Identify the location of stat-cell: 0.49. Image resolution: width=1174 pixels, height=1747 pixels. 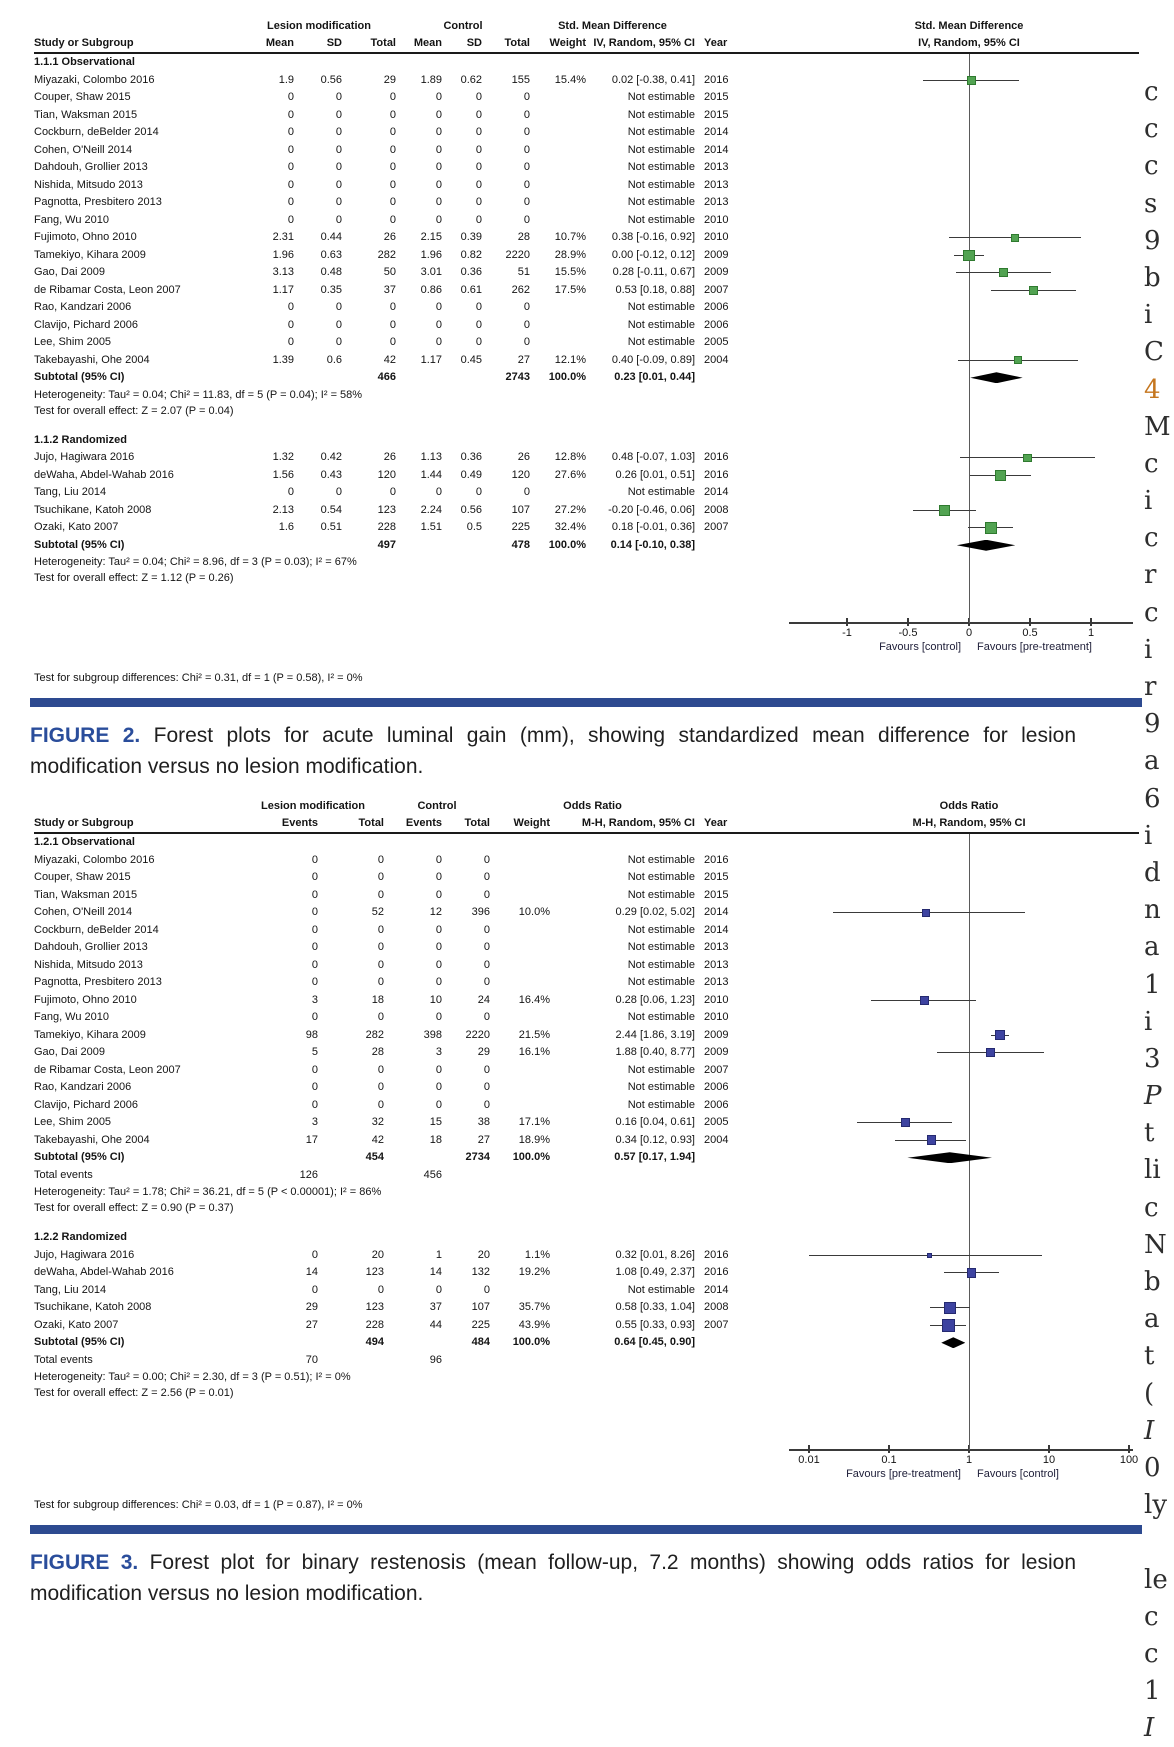
(471, 474).